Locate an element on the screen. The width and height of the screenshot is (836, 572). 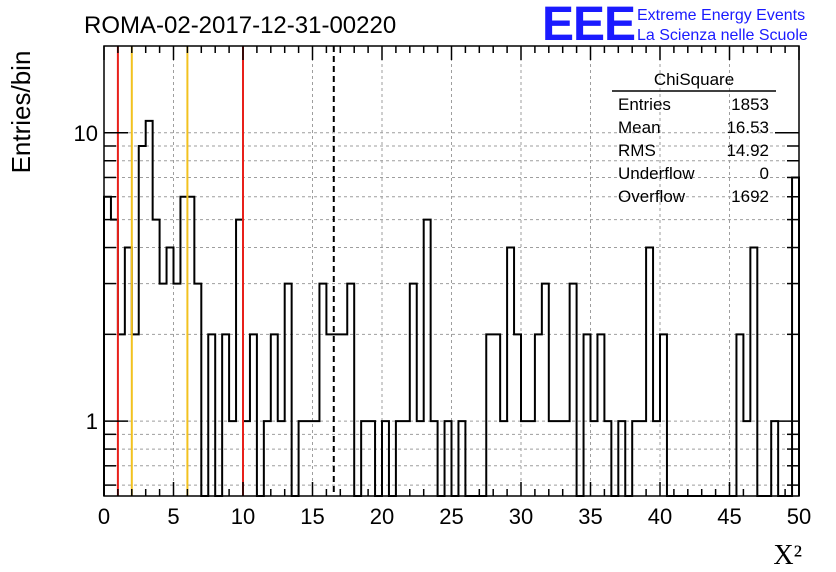
org-tagline: La Scienza nelle Scuole is located at coordinates (722, 35).